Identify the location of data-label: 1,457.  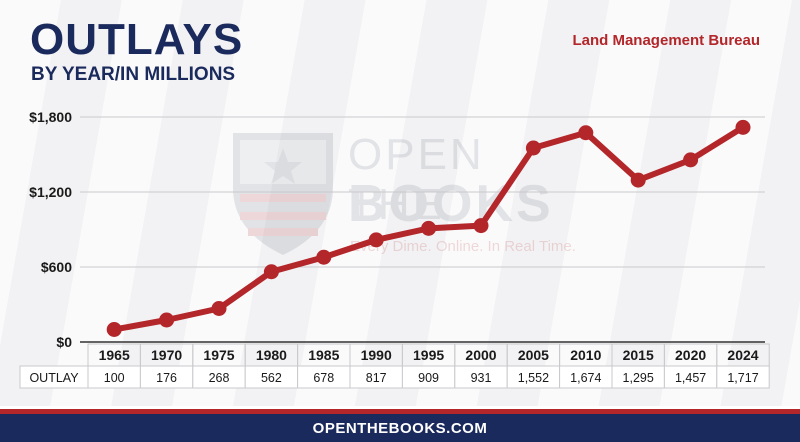
(690, 378).